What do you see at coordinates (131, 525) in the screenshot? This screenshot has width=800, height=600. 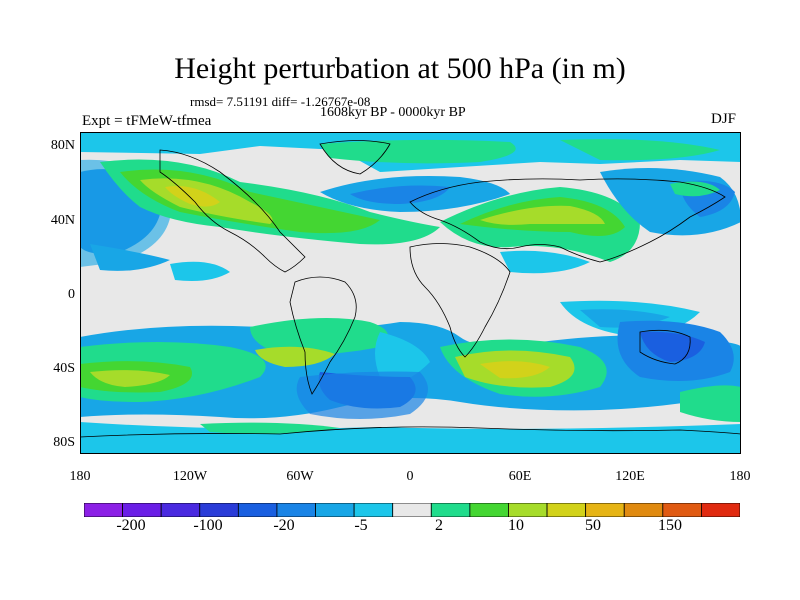 I see `colorbar-label: -200` at bounding box center [131, 525].